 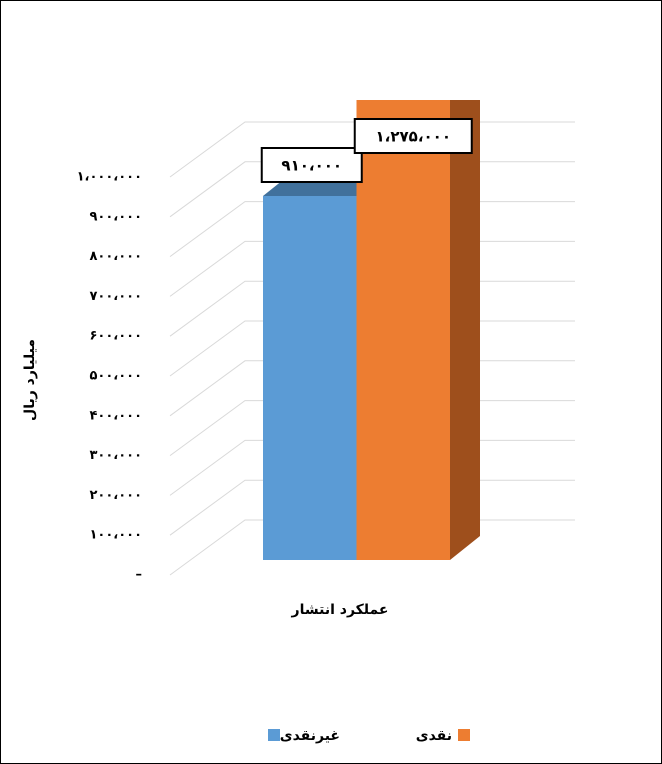 What do you see at coordinates (115, 376) in the screenshot?
I see `y-tick-label: ۵۰۰،۰۰۰` at bounding box center [115, 376].